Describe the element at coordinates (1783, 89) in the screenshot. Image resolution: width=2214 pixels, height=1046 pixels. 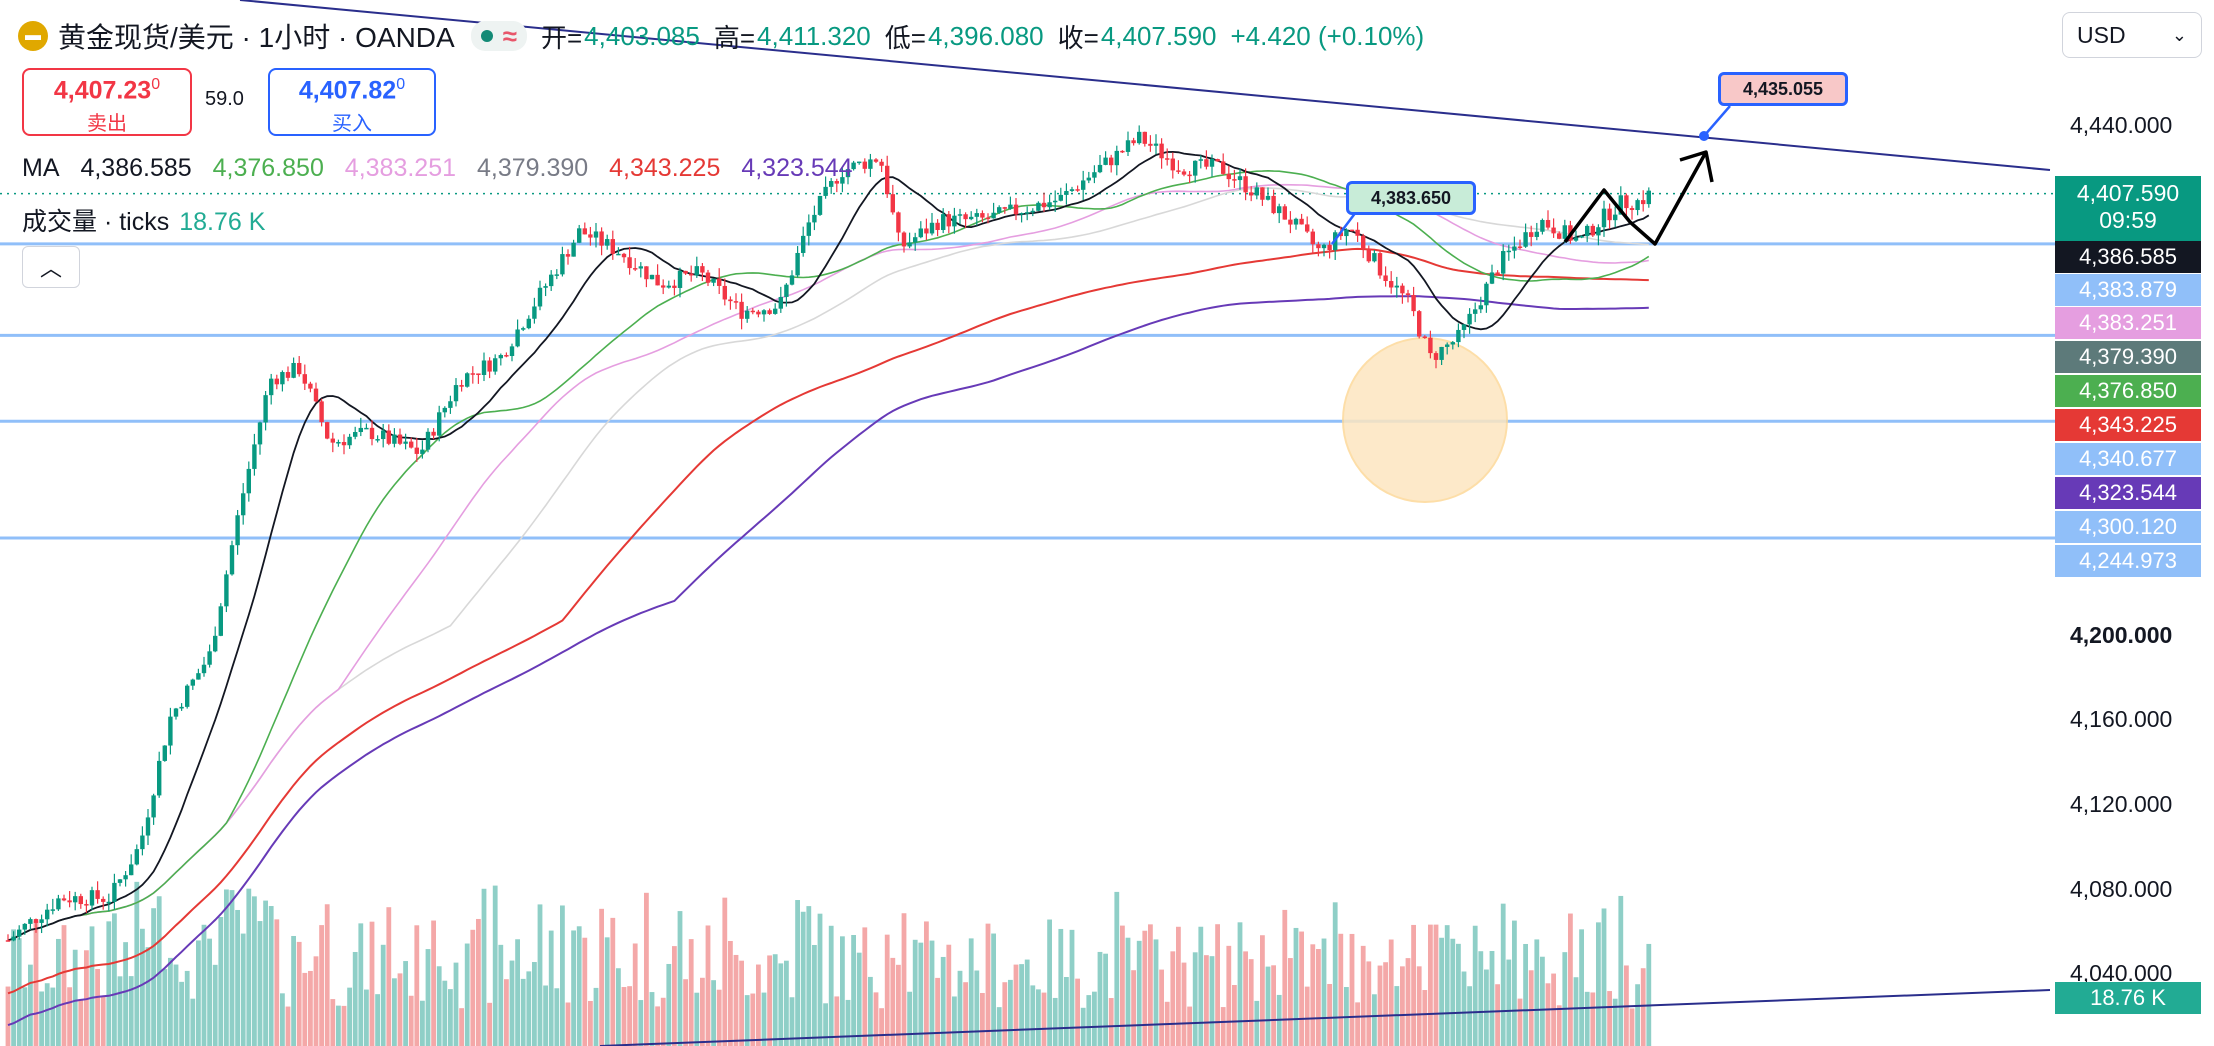
I see `target-price-callout: 4,435.055` at that location.